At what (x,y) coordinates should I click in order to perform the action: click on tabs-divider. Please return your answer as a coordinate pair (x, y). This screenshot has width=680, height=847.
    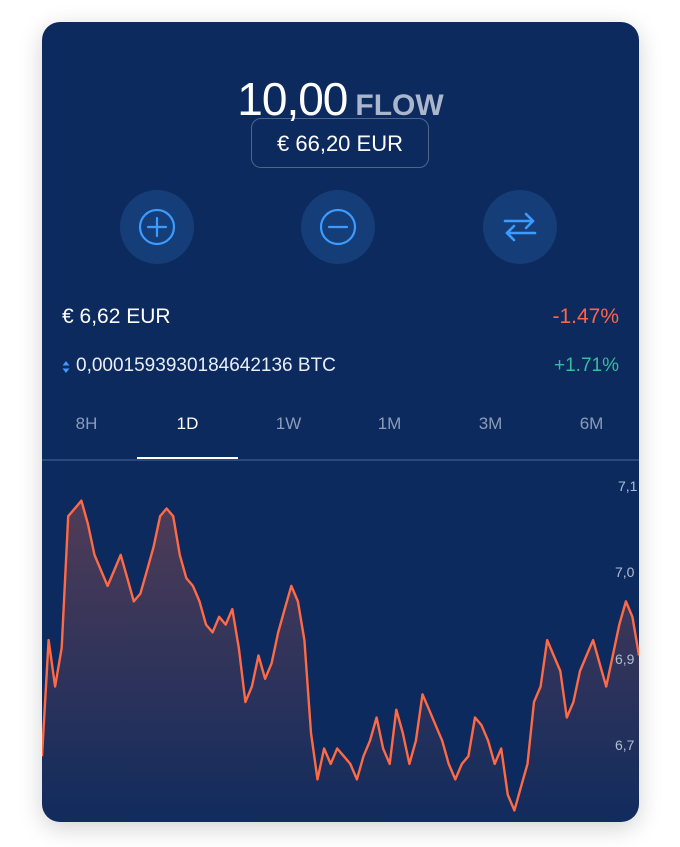
    Looking at the image, I should click on (340, 460).